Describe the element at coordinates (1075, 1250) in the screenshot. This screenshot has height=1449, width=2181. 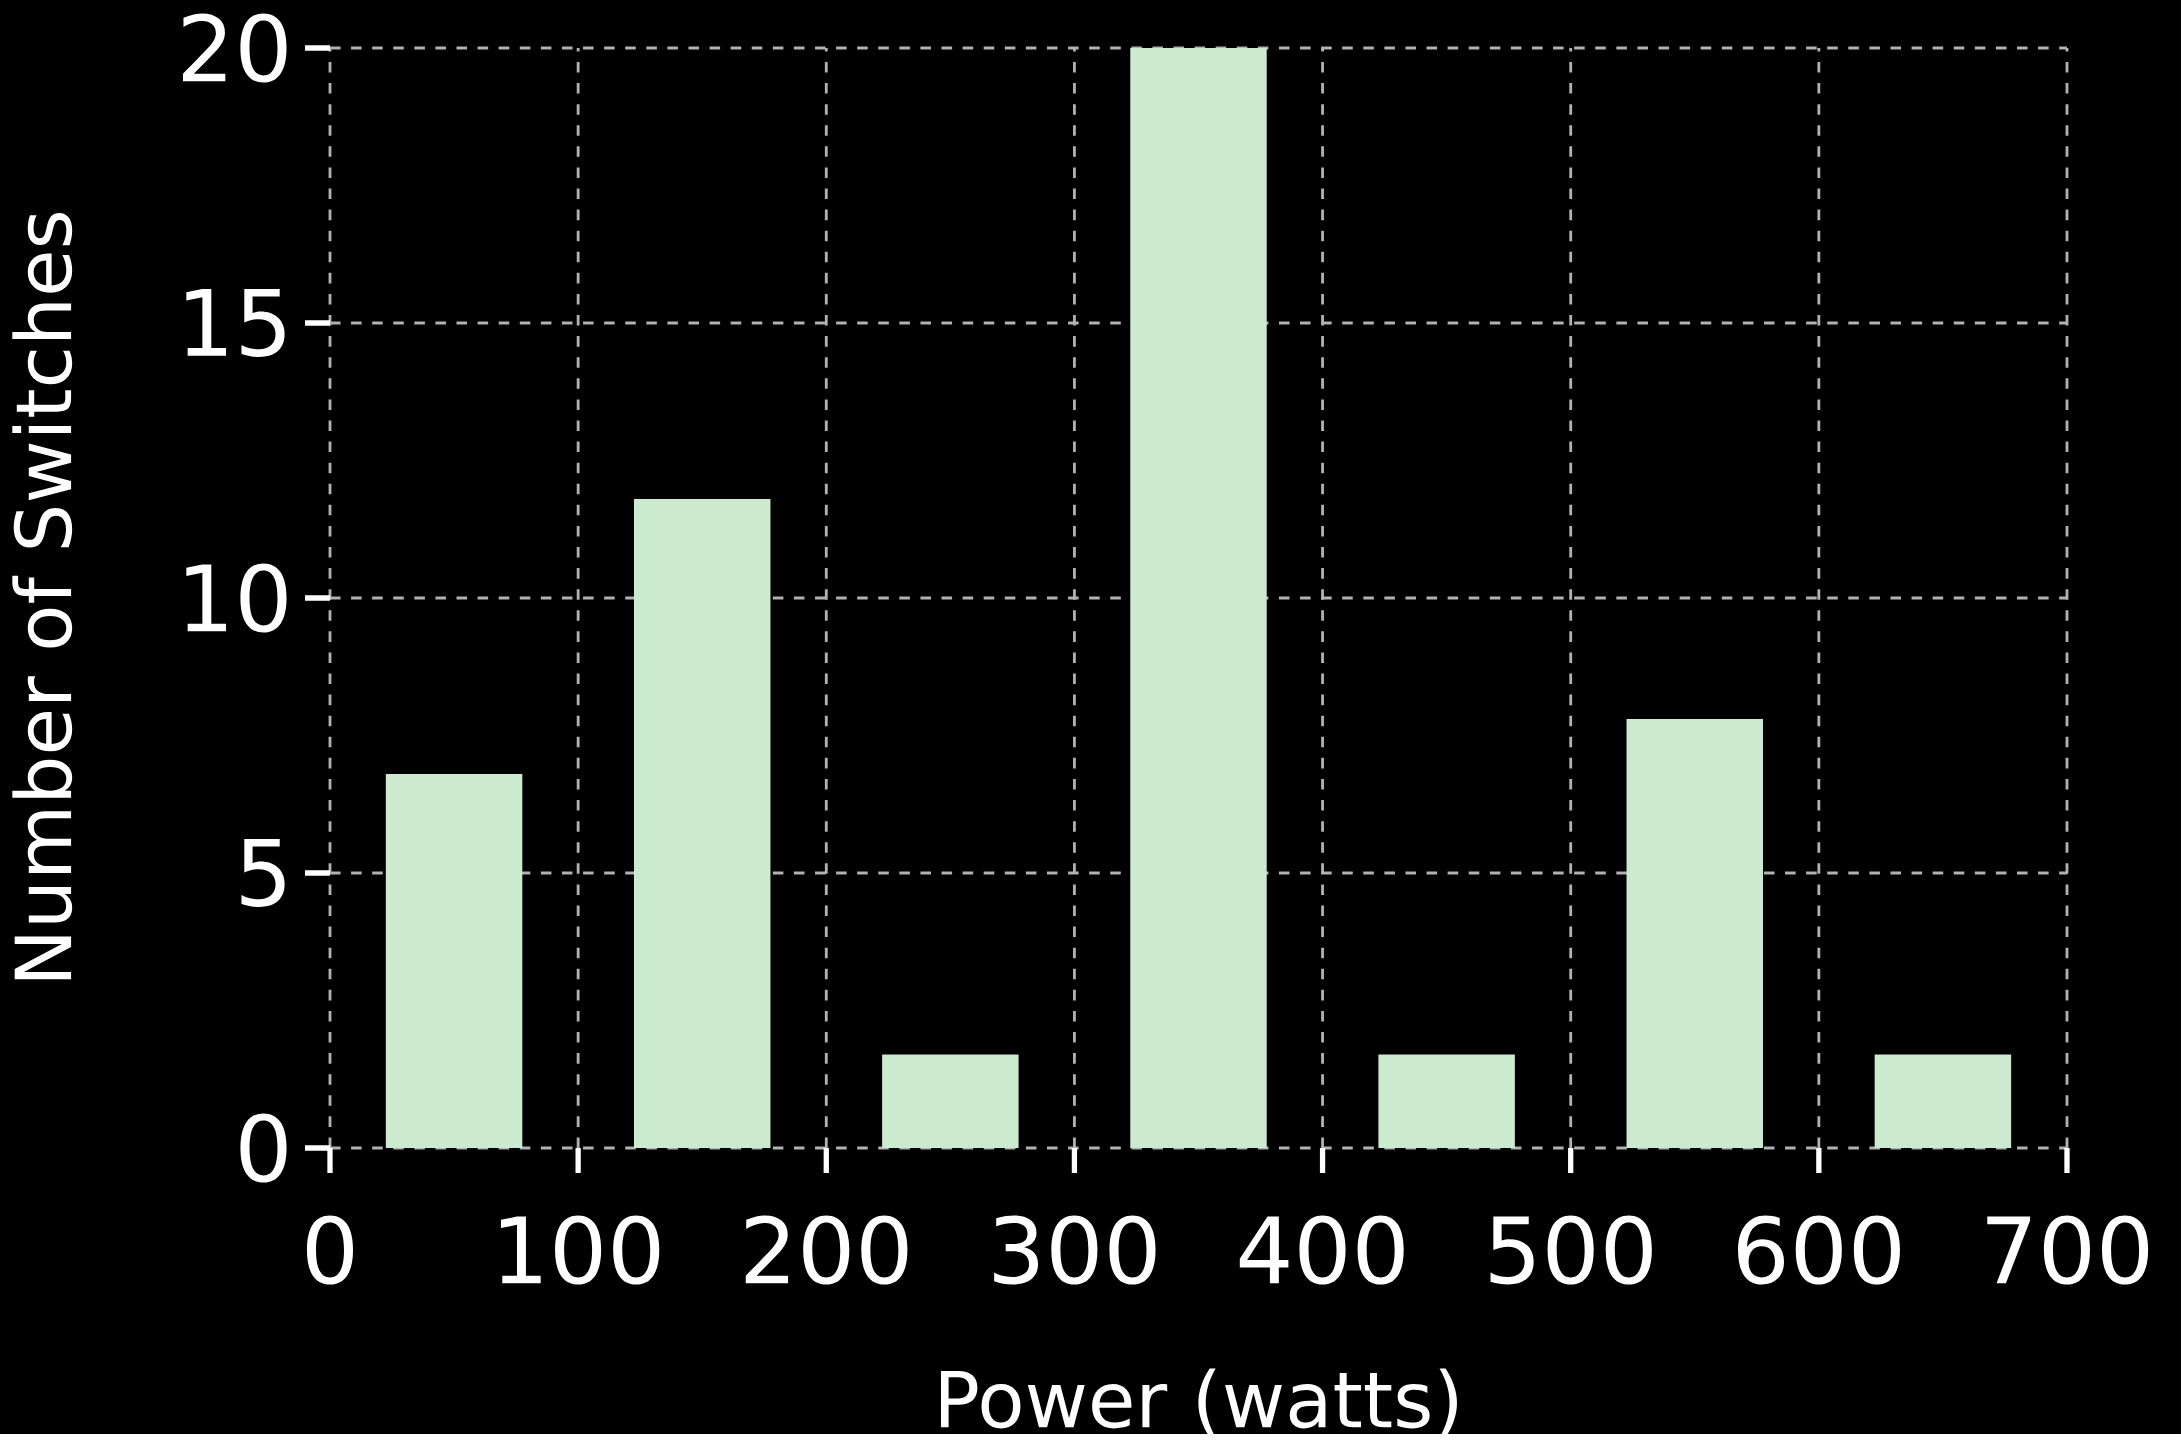
I see `x-tick-label: 300` at that location.